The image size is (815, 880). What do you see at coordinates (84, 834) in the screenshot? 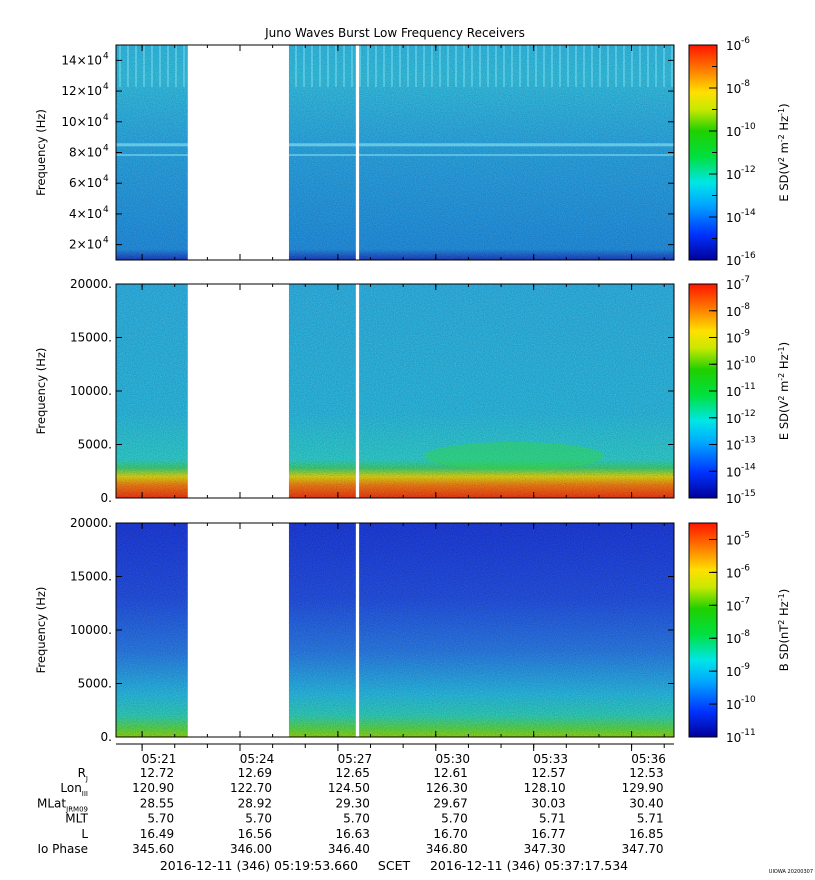
I see `ephemeris-label-text: L` at bounding box center [84, 834].